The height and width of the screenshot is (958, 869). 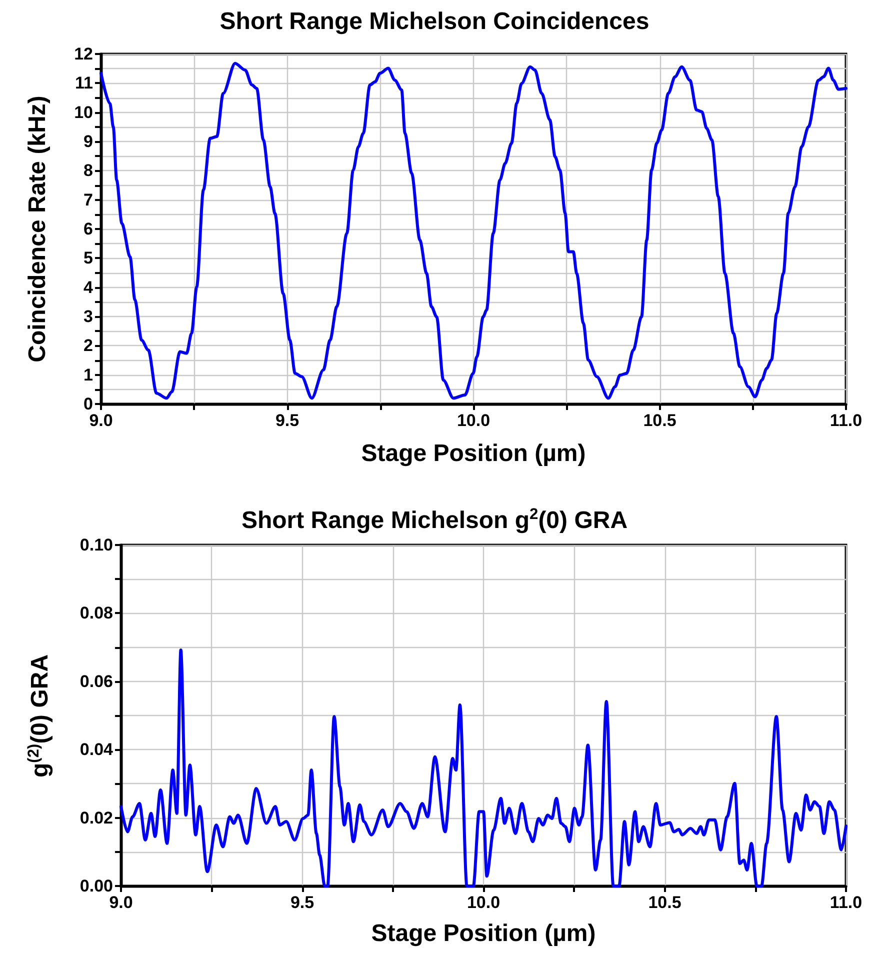 I want to click on y-axis-title: Coincidence Rate (kHz), so click(x=38, y=229).